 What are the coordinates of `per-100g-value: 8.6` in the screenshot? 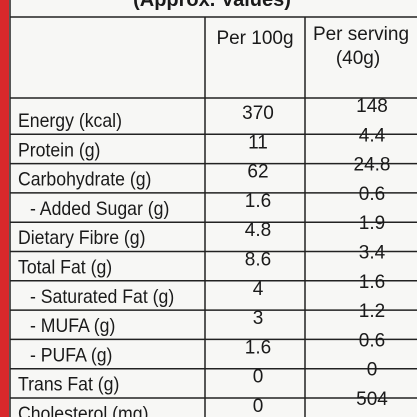 It's located at (258, 260).